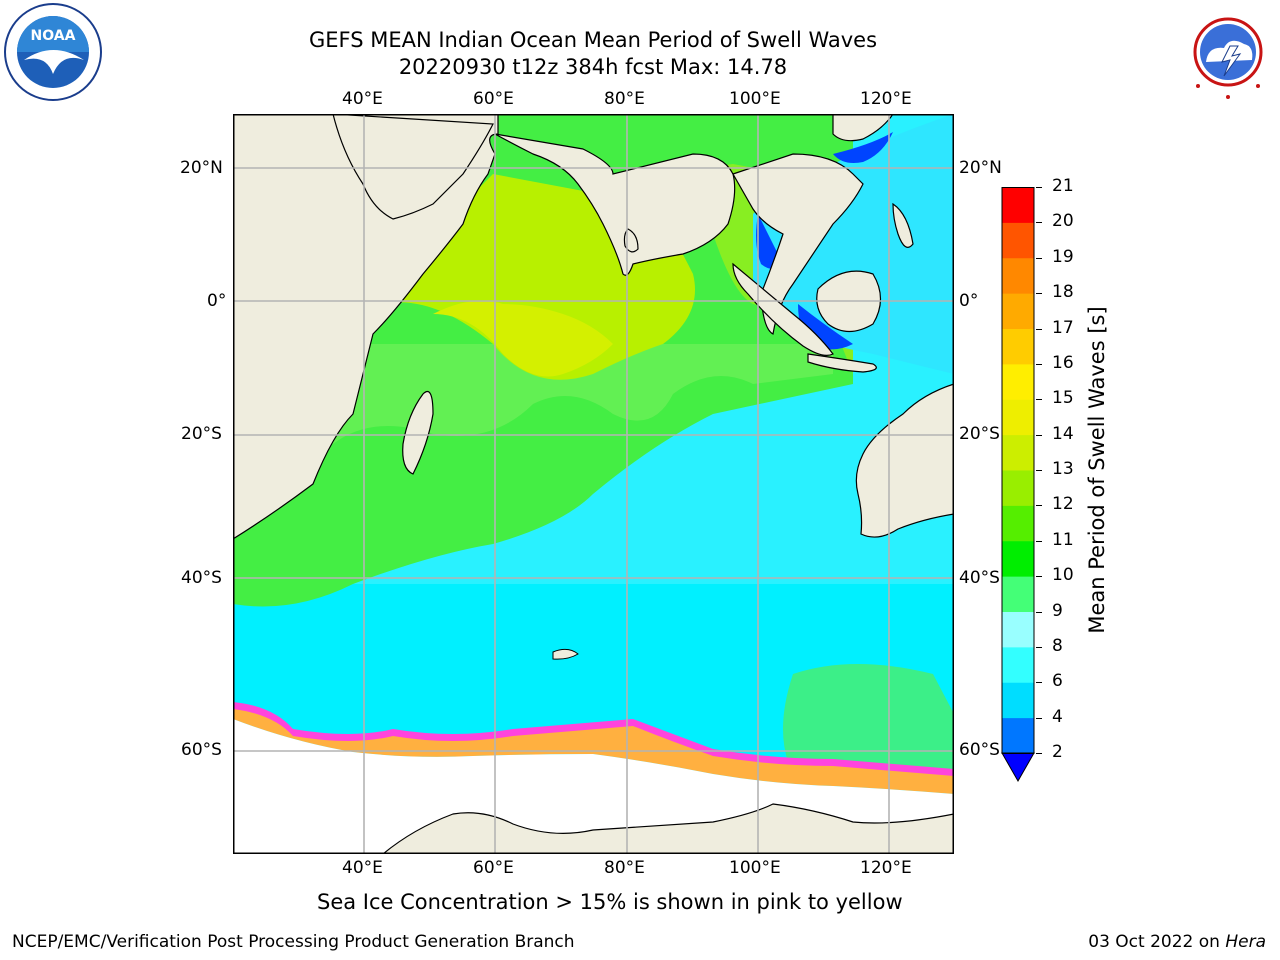 Image resolution: width=1280 pixels, height=960 pixels. What do you see at coordinates (1057, 645) in the screenshot?
I see `colorbar-tick-label: 8` at bounding box center [1057, 645].